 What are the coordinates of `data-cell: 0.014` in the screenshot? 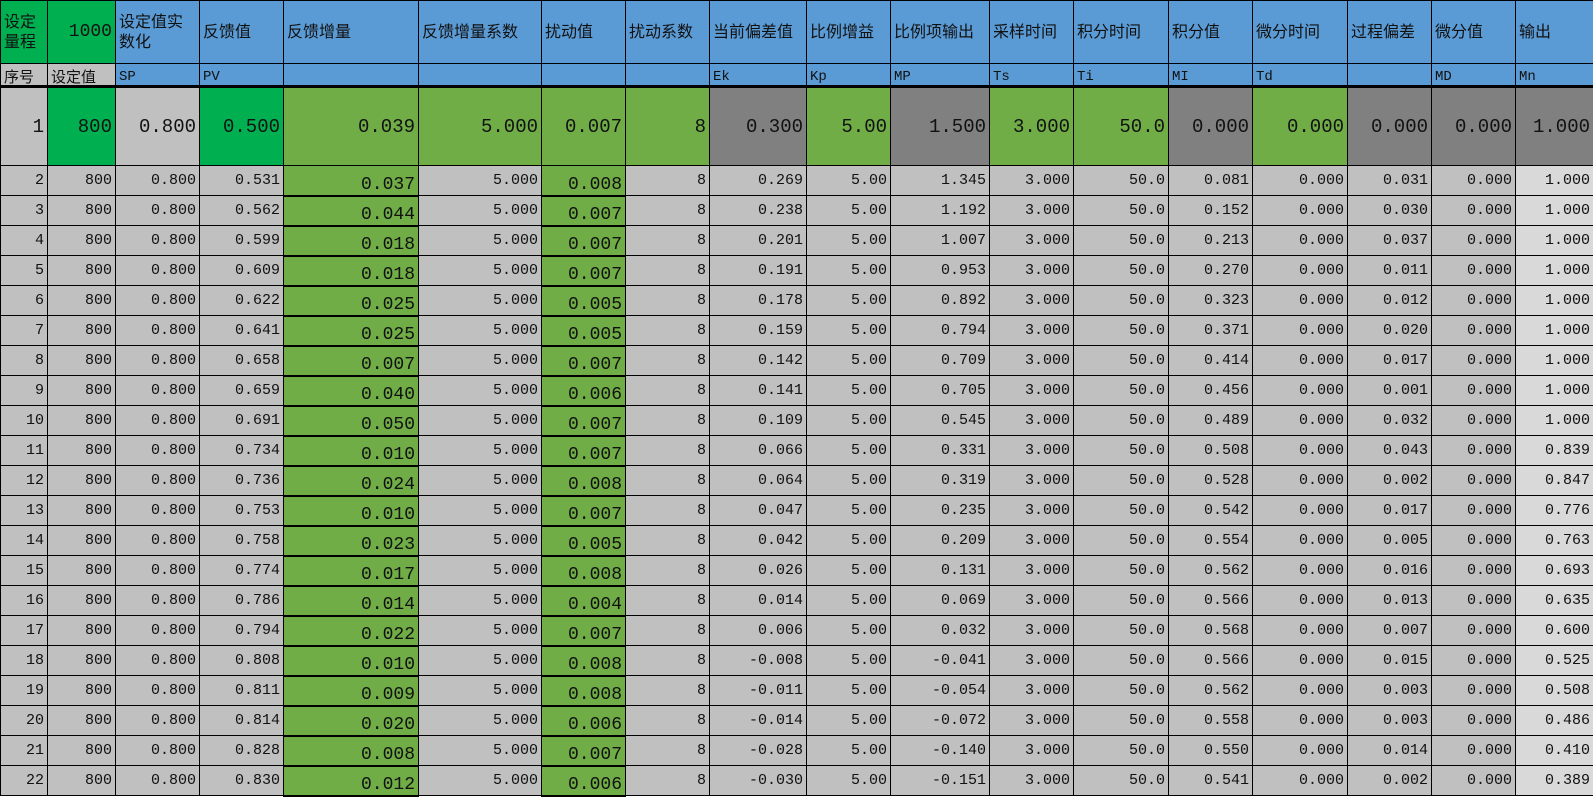 It's located at (758, 601).